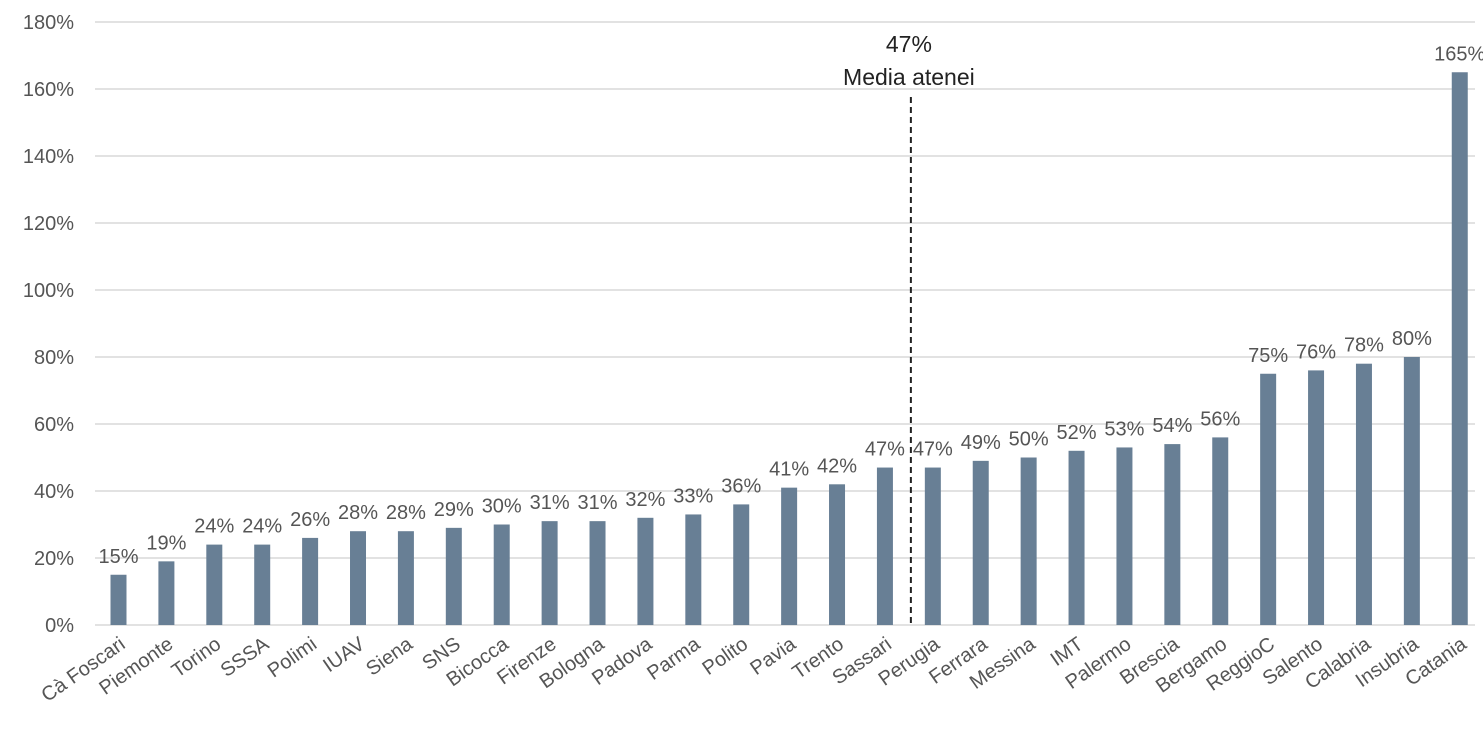  What do you see at coordinates (310, 581) in the screenshot?
I see `bar-polimi` at bounding box center [310, 581].